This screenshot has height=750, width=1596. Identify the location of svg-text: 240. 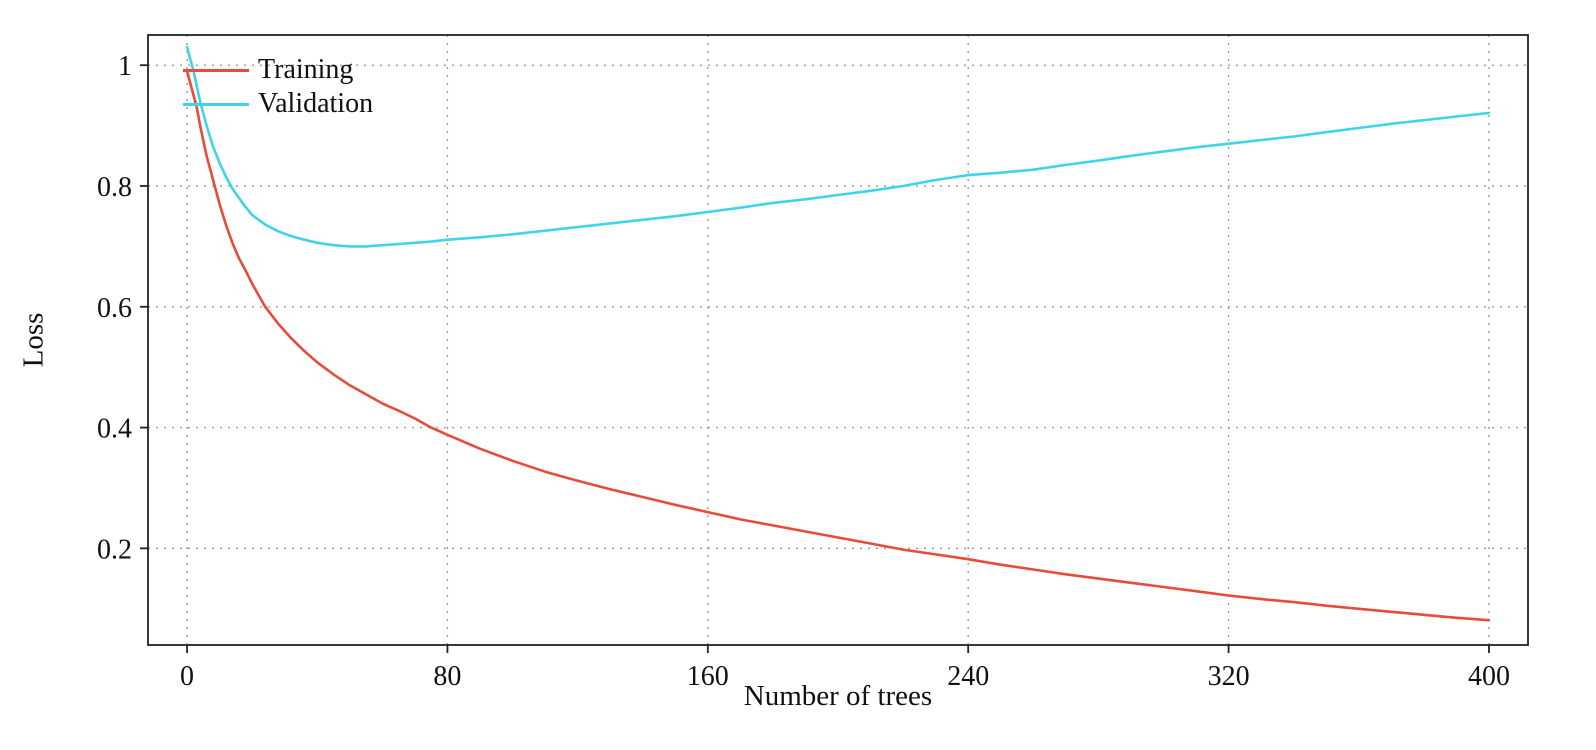
(968, 676).